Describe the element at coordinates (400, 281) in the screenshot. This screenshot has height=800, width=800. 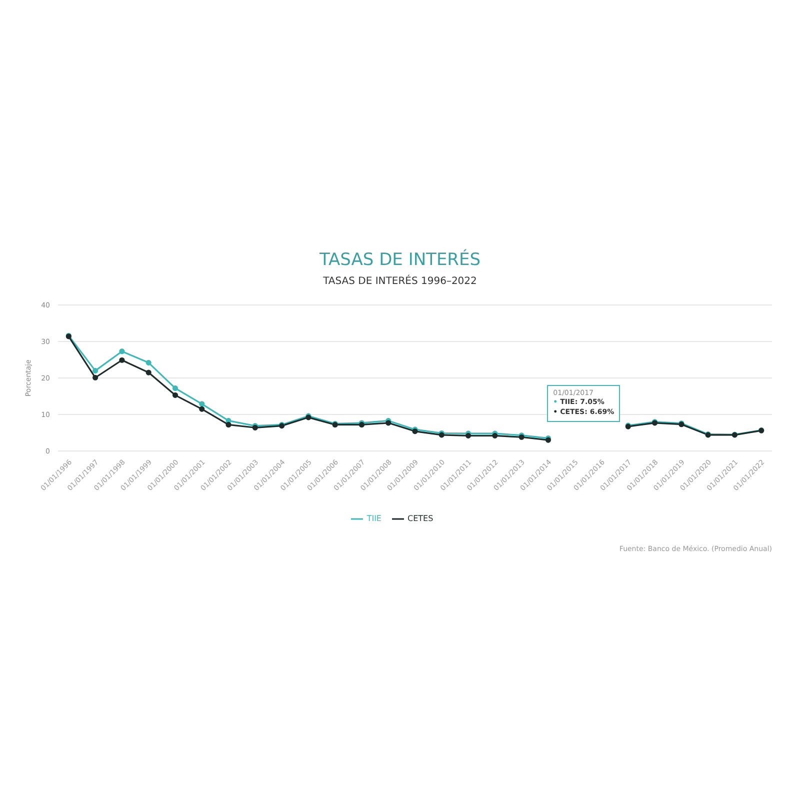
I see `chart-subtitle: TASAS DE INTERÉS 1996–2022` at that location.